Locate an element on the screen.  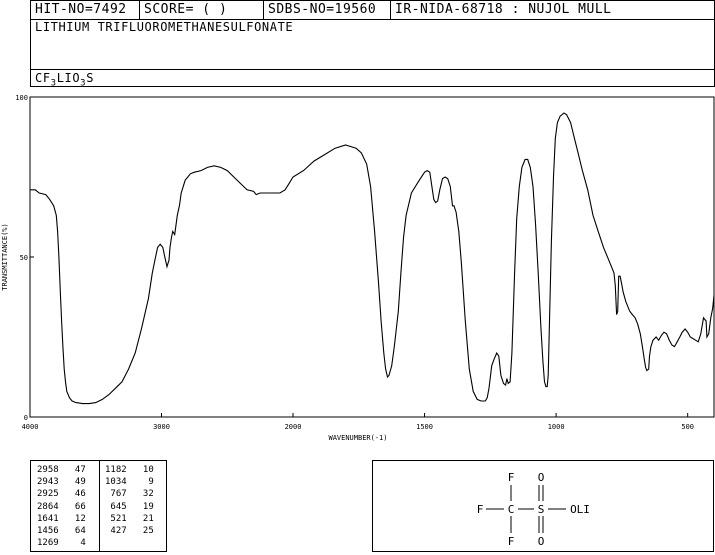
ir-info: IR-NIDA-68718 : NUJOL MULL is located at coordinates (503, 9).